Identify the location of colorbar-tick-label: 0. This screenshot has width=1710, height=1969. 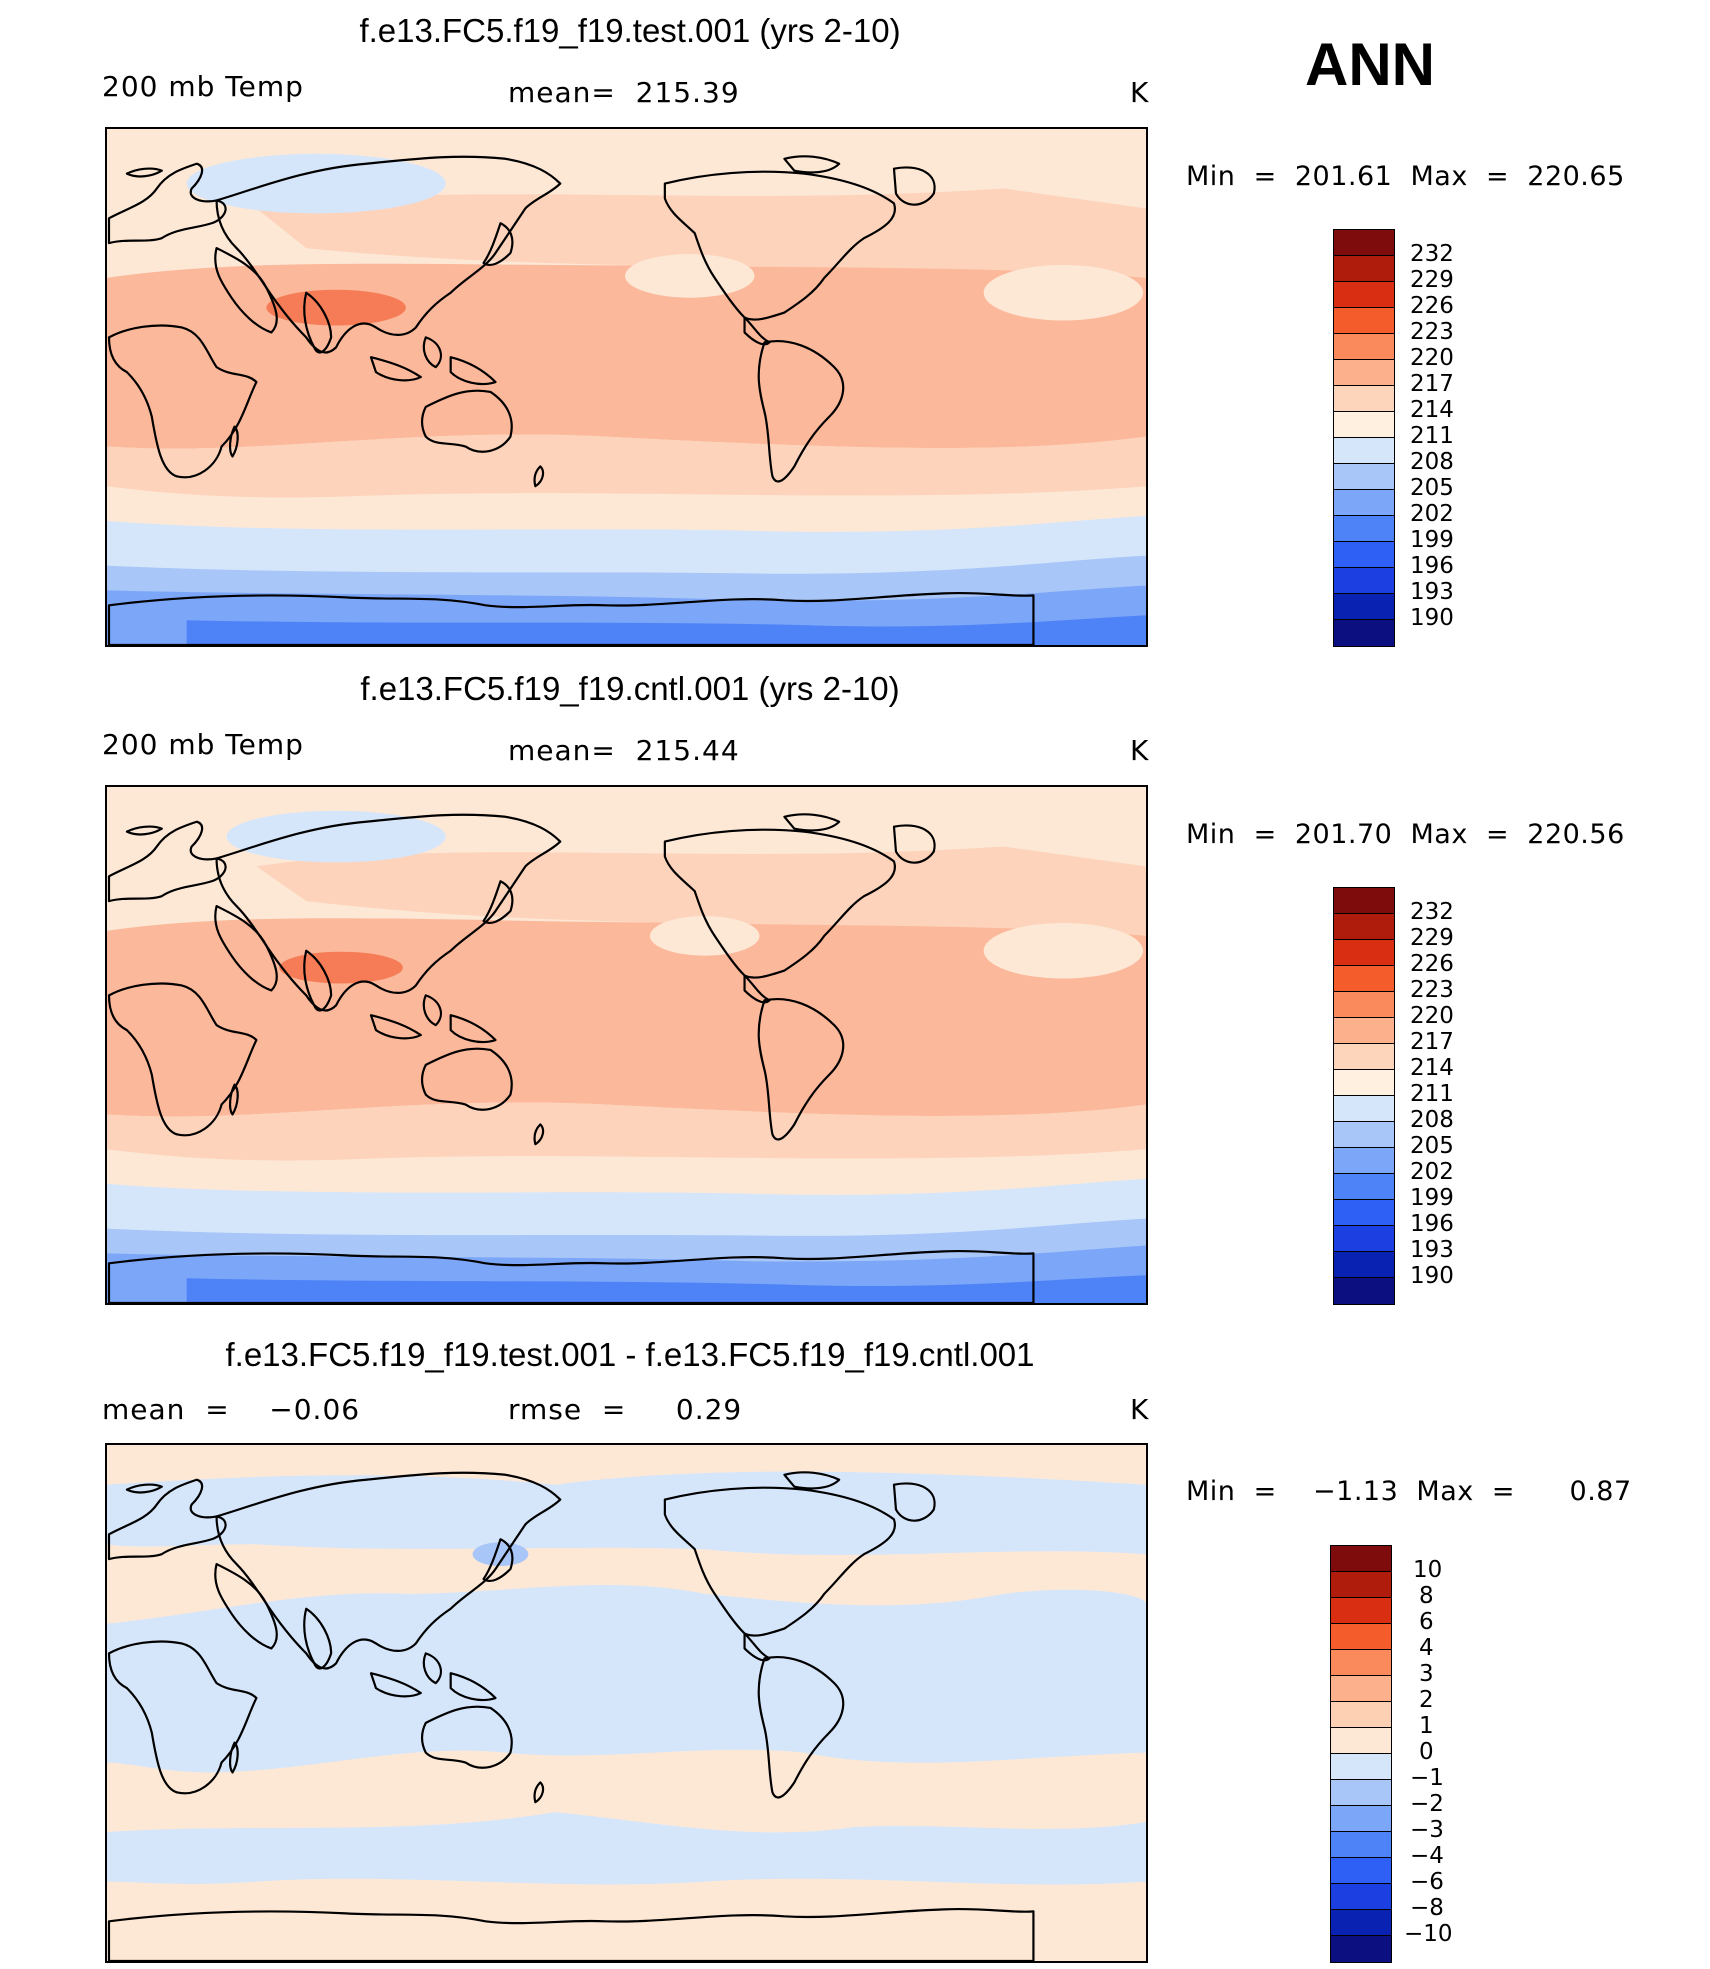
(1426, 1752).